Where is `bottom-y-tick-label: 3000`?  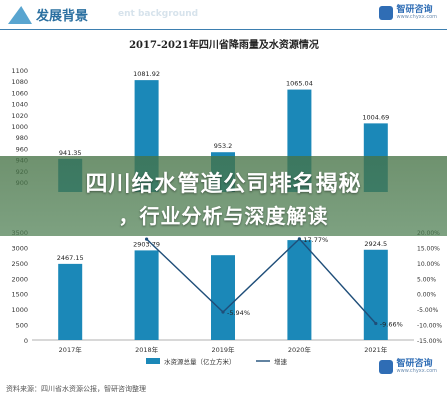
bottom-y-tick-label: 3000 is located at coordinates (19, 248).